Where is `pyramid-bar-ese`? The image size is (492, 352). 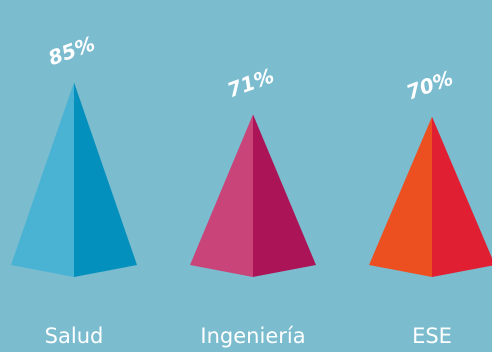
pyramid-bar-ese is located at coordinates (430, 196).